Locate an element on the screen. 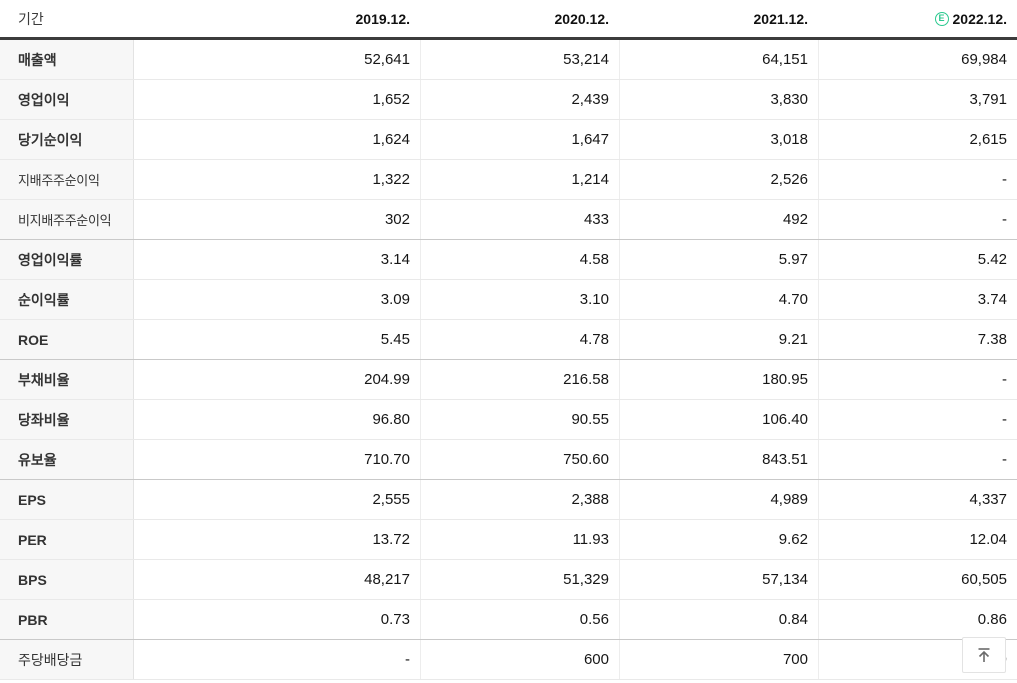 This screenshot has width=1017, height=683. table-row: 영업이익률 3.14 4.58 5.97 5.42 is located at coordinates (508, 260).